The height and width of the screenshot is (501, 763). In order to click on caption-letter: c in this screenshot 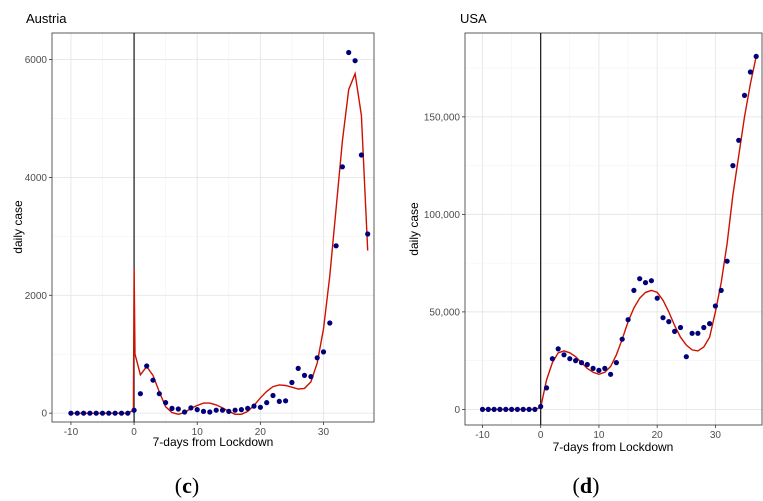, I will do `click(187, 485)`.